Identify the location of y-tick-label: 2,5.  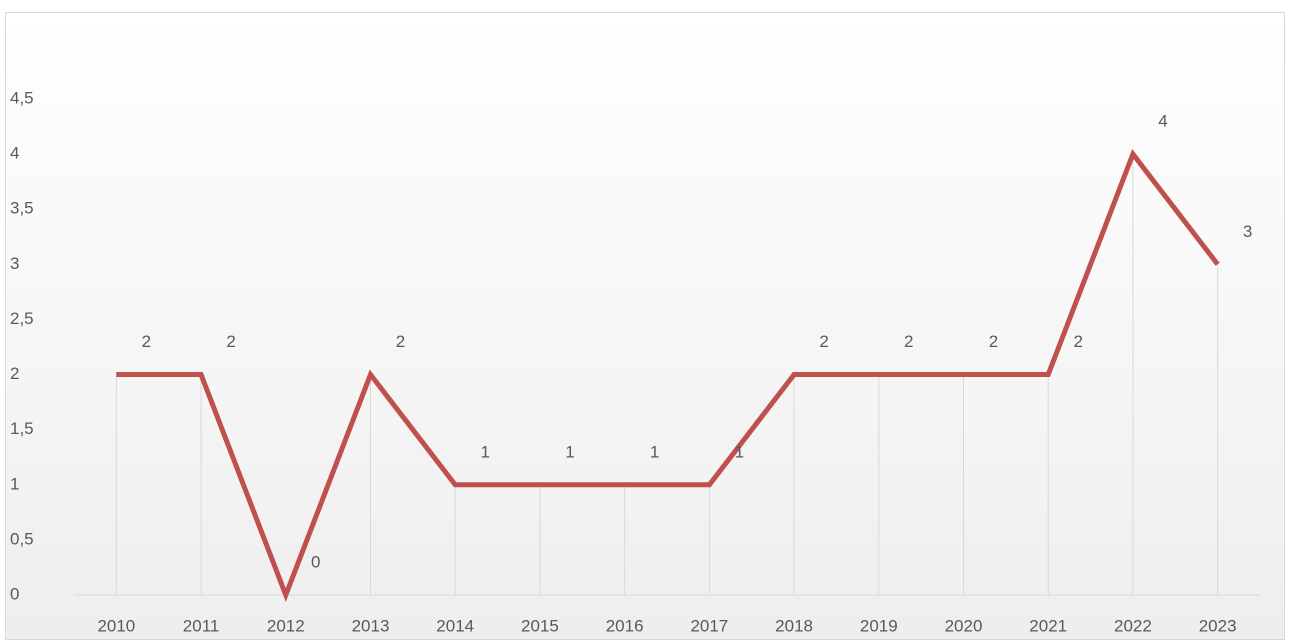
(22, 318).